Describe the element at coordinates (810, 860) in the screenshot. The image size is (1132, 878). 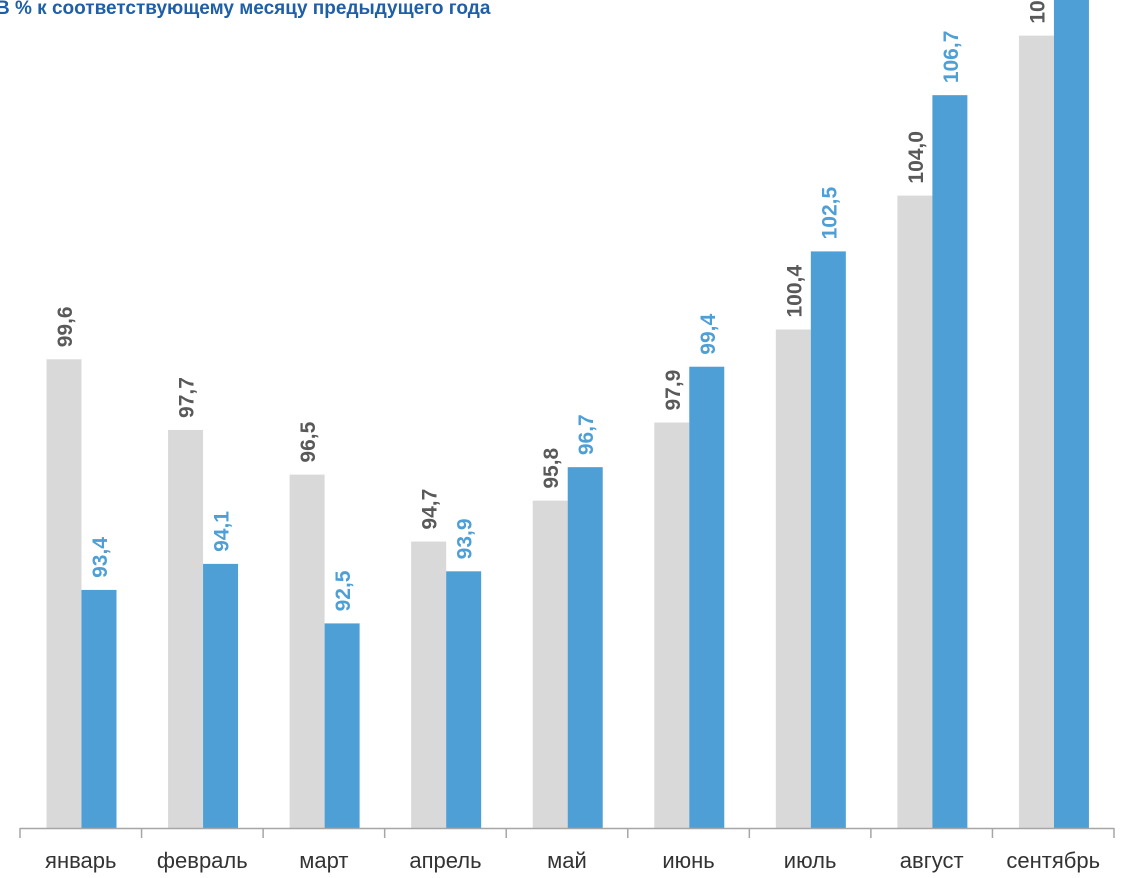
I see `x-tick-label: июль` at that location.